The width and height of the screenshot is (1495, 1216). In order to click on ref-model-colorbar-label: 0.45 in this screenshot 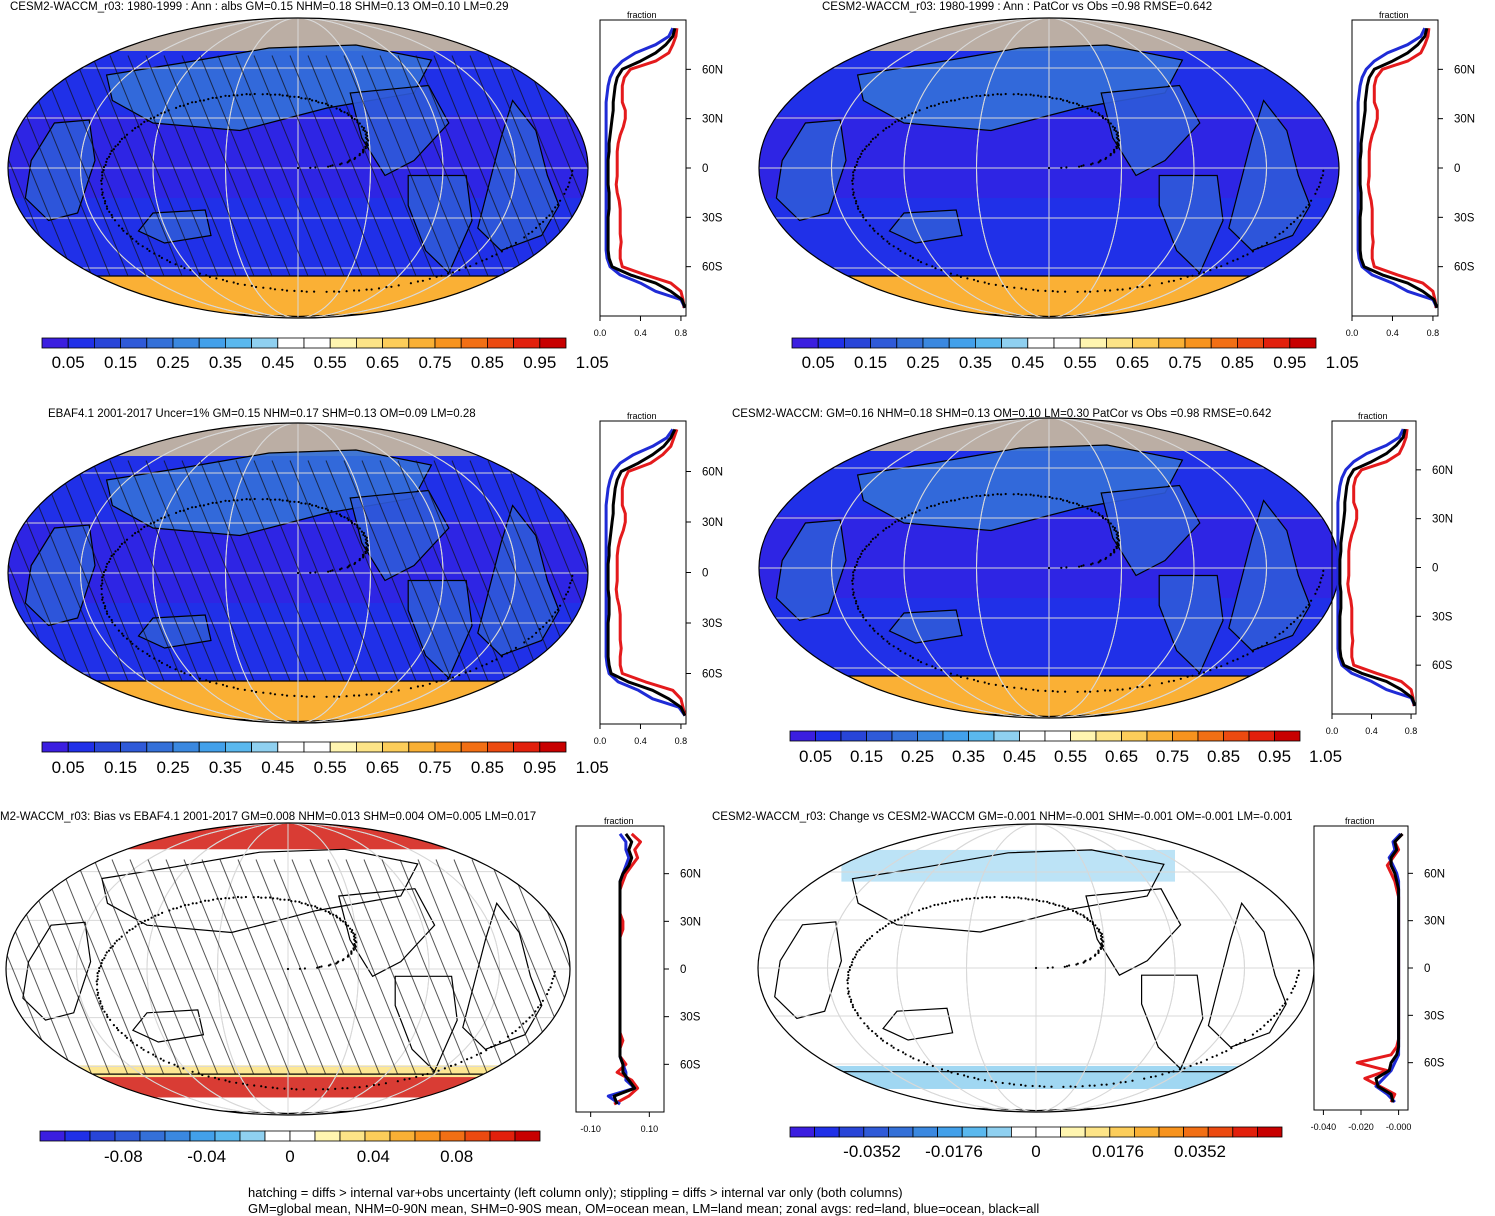, I will do `click(1019, 756)`.